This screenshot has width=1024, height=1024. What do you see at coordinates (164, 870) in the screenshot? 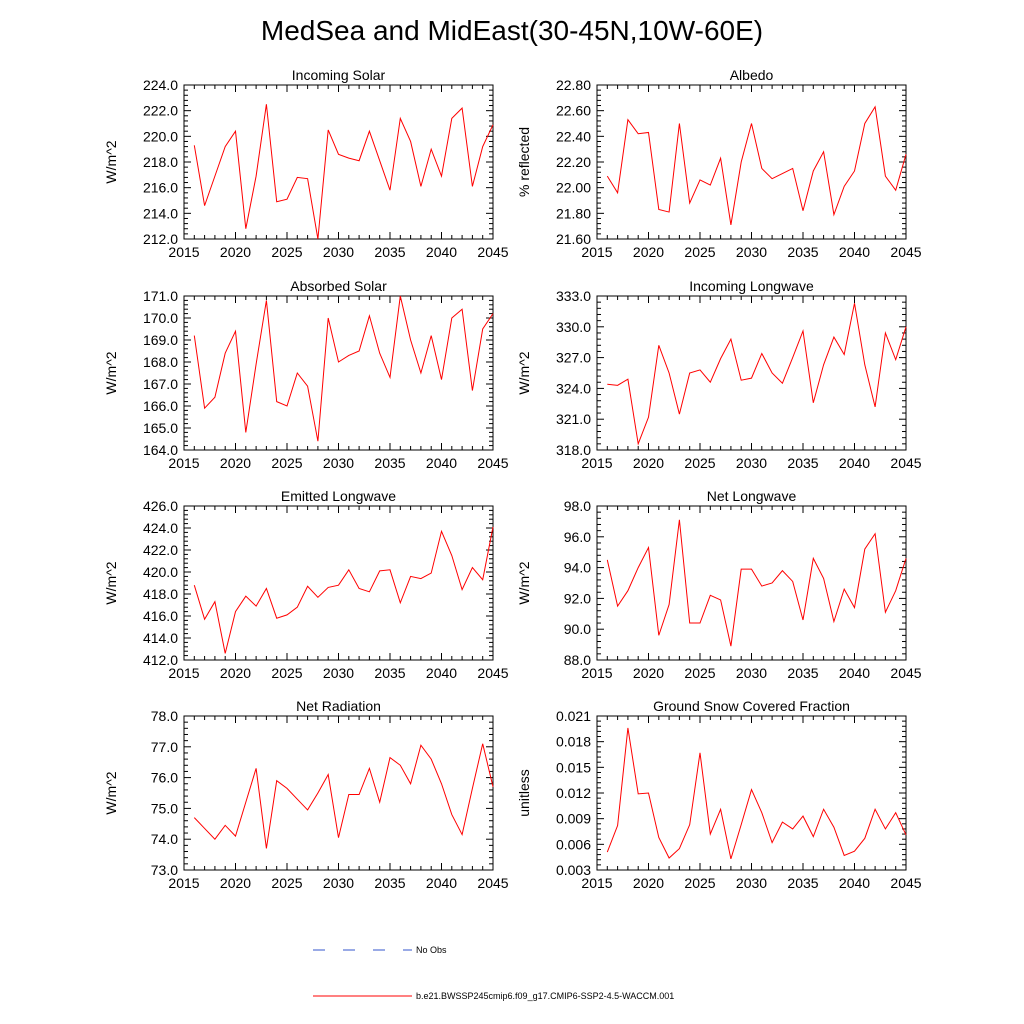
I see `y-tick-label: 73.0` at bounding box center [164, 870].